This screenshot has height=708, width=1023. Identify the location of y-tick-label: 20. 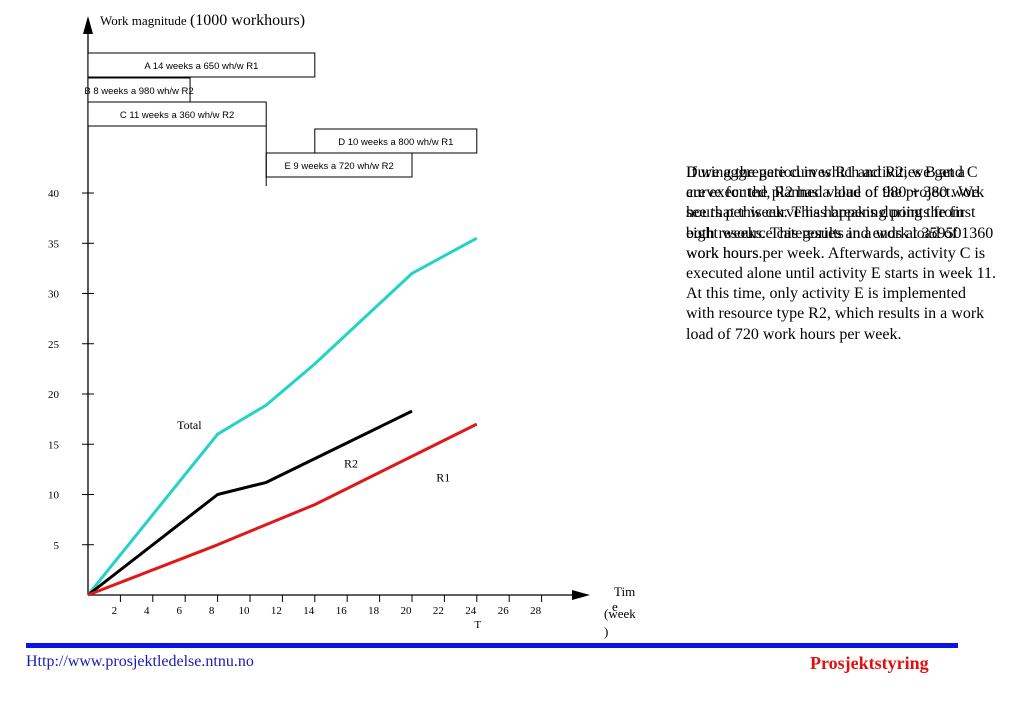
(54, 395).